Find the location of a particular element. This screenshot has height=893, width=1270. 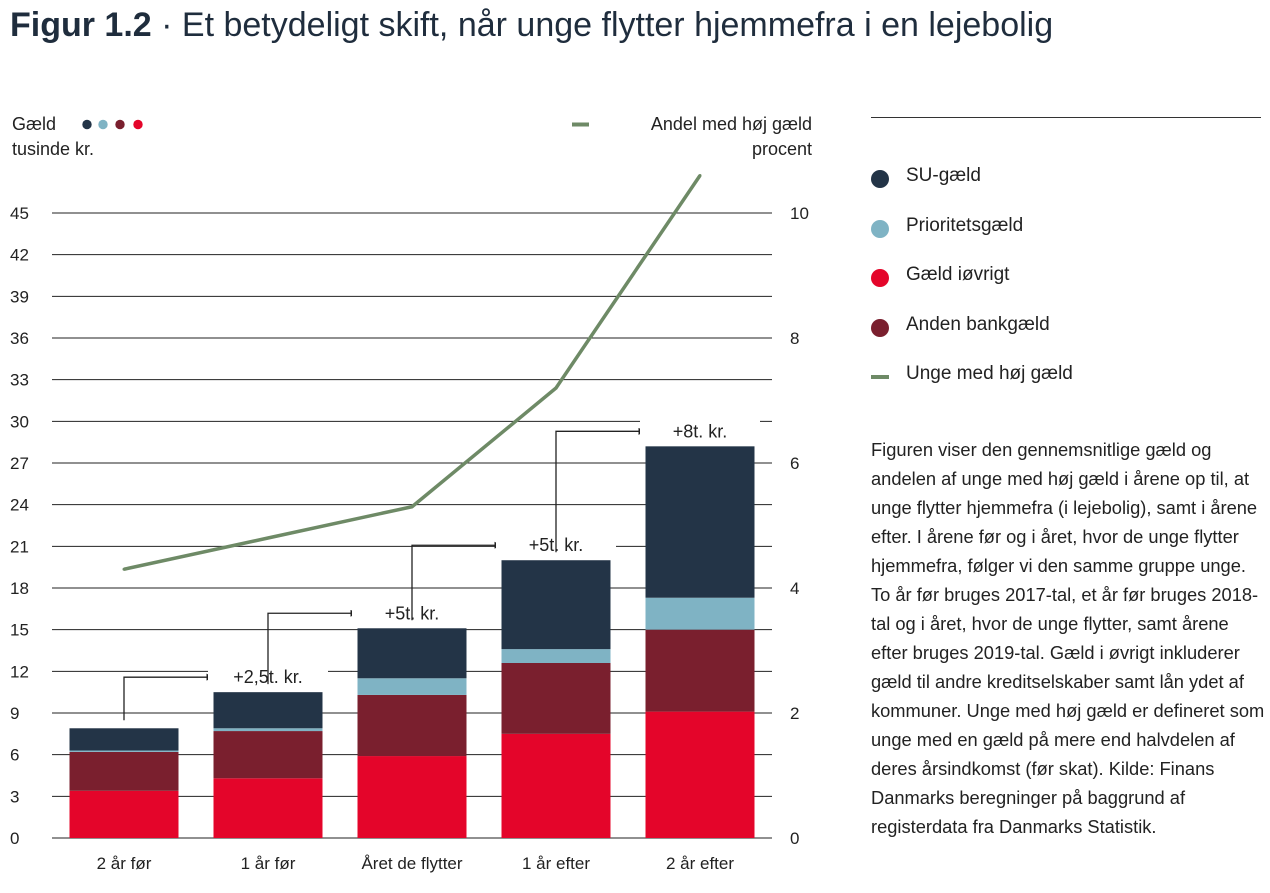

left-axis-tick-label: 6 is located at coordinates (14, 755).